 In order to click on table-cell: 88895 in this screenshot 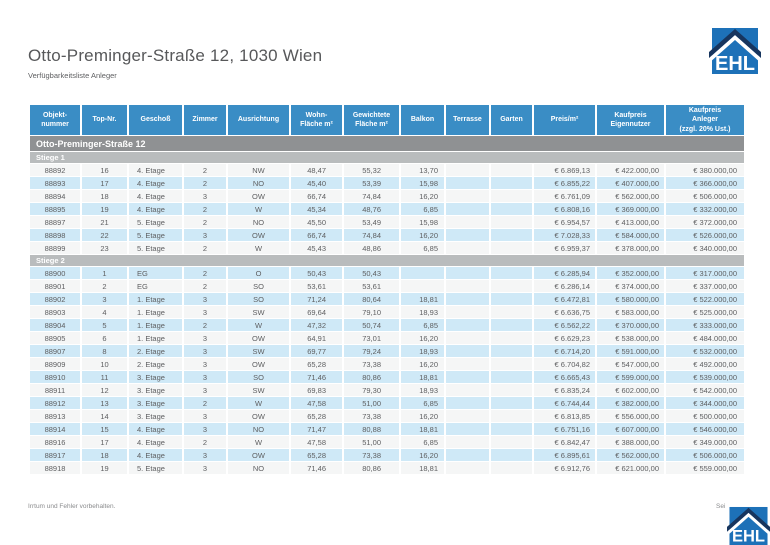, I will do `click(55, 209)`.